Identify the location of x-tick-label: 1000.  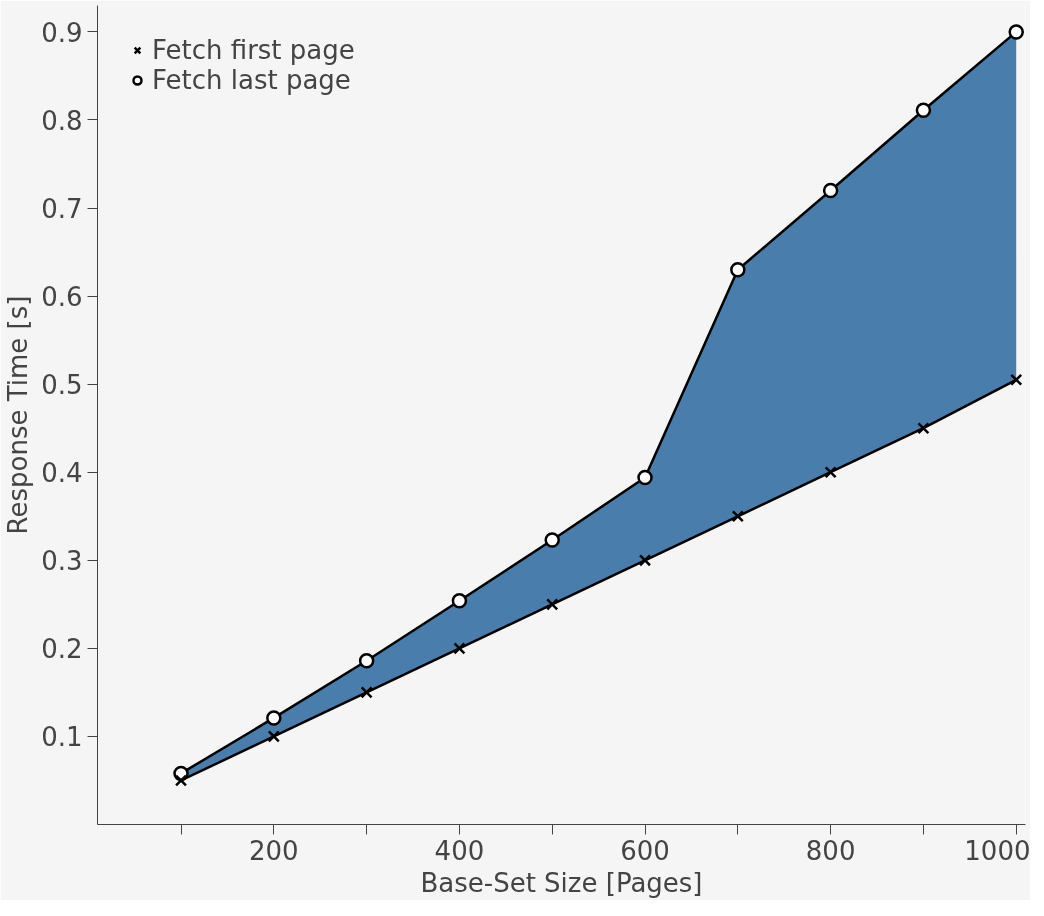
(997, 850).